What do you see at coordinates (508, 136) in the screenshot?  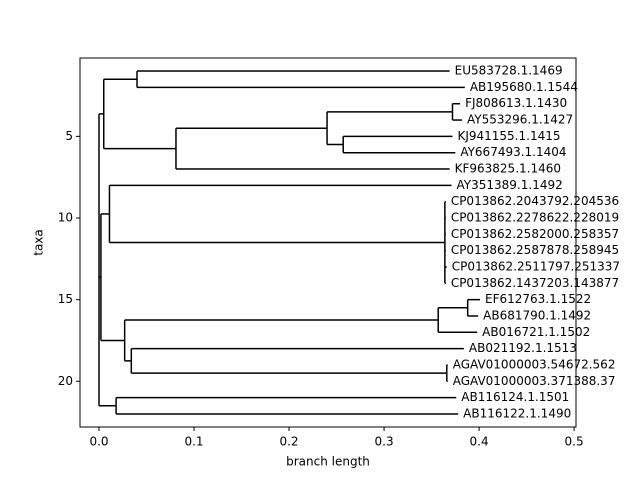 I see `taxon-label: KJ941155.1.1415` at bounding box center [508, 136].